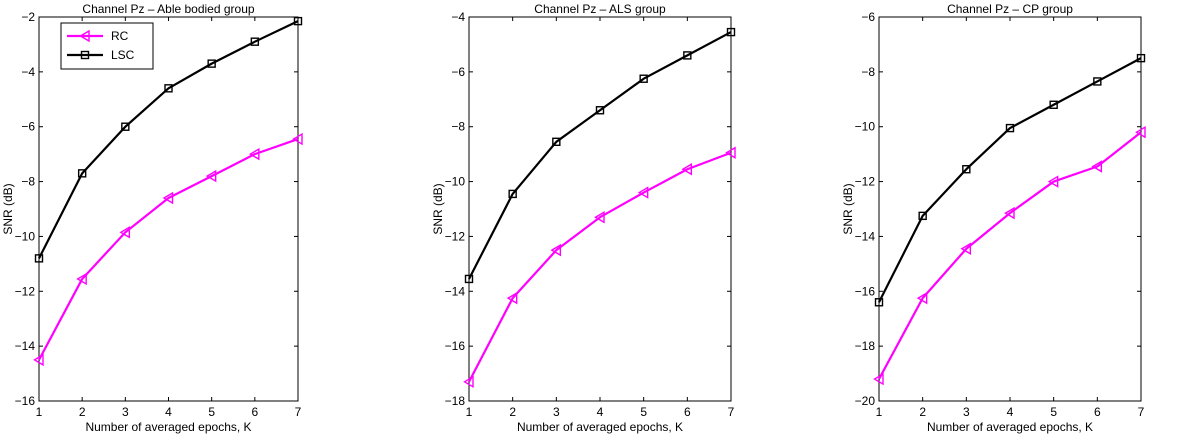 The width and height of the screenshot is (1182, 445). Describe the element at coordinates (28, 17) in the screenshot. I see `y-tick-label: −2` at that location.